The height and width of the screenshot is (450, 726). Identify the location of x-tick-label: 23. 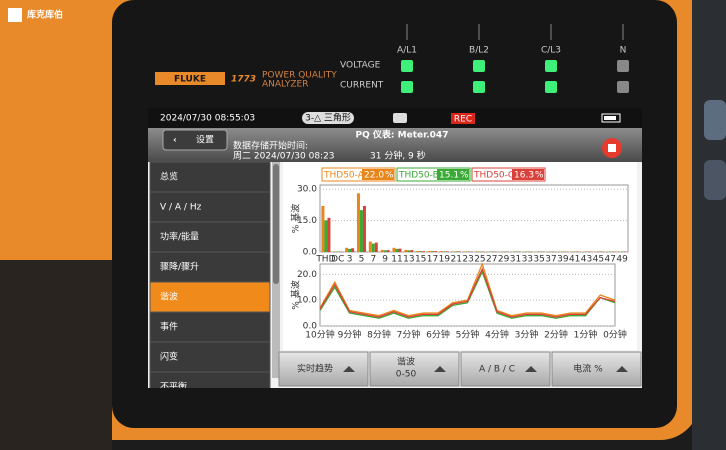
(467, 260).